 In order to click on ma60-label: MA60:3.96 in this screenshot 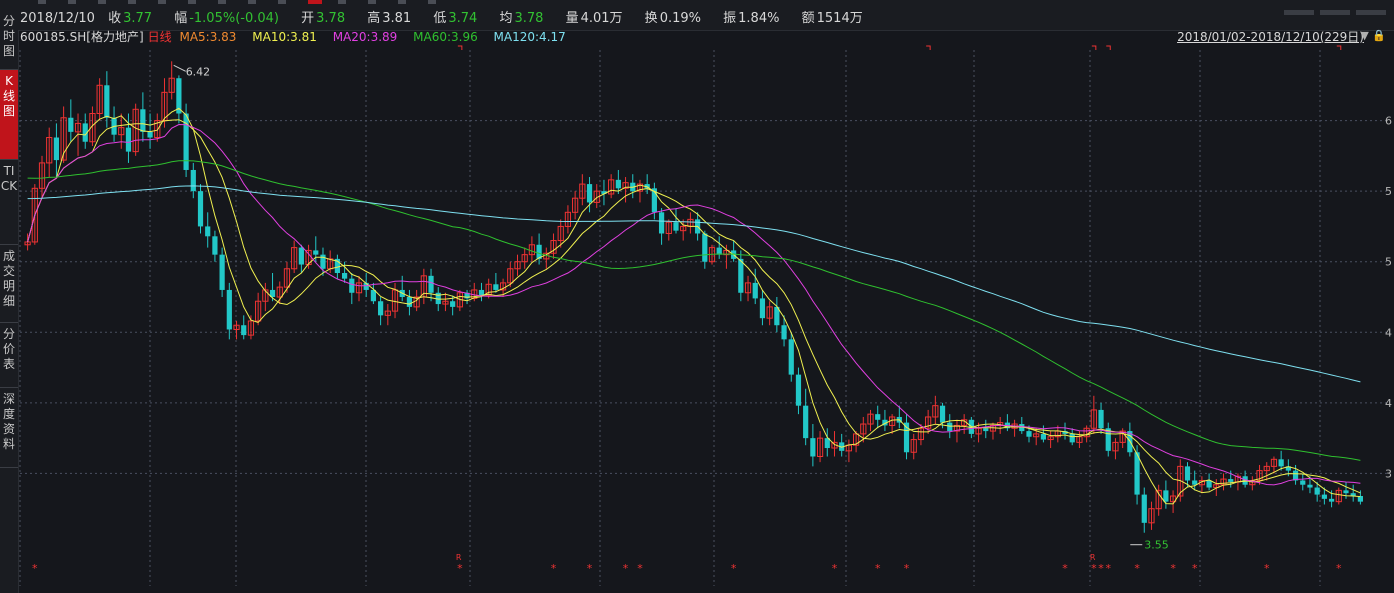, I will do `click(445, 37)`.